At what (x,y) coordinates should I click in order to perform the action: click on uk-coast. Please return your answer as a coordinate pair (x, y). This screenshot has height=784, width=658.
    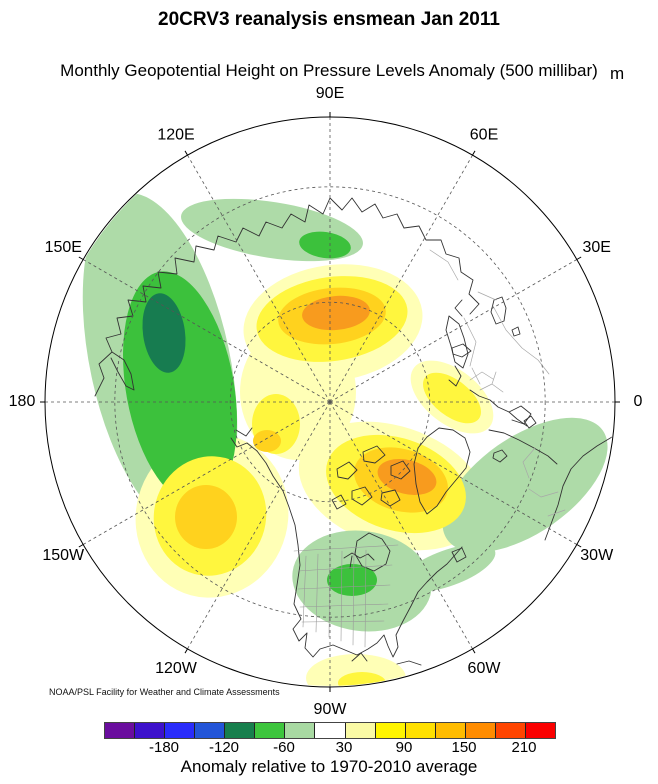
    Looking at the image, I should click on (530, 422).